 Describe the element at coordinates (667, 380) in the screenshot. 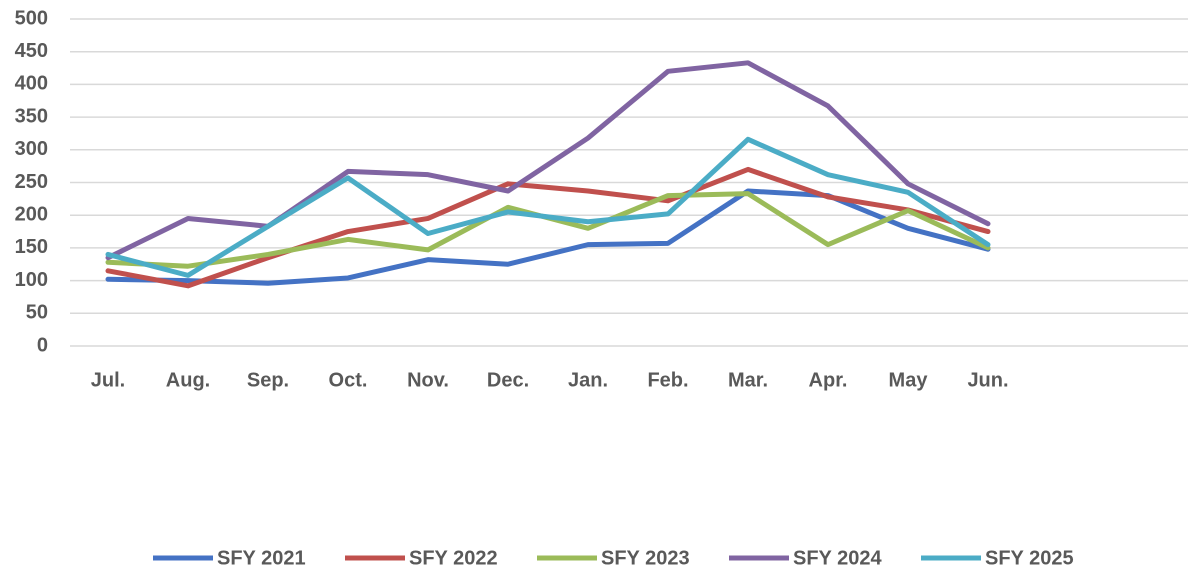

I see `x-tick-label: Feb.` at that location.